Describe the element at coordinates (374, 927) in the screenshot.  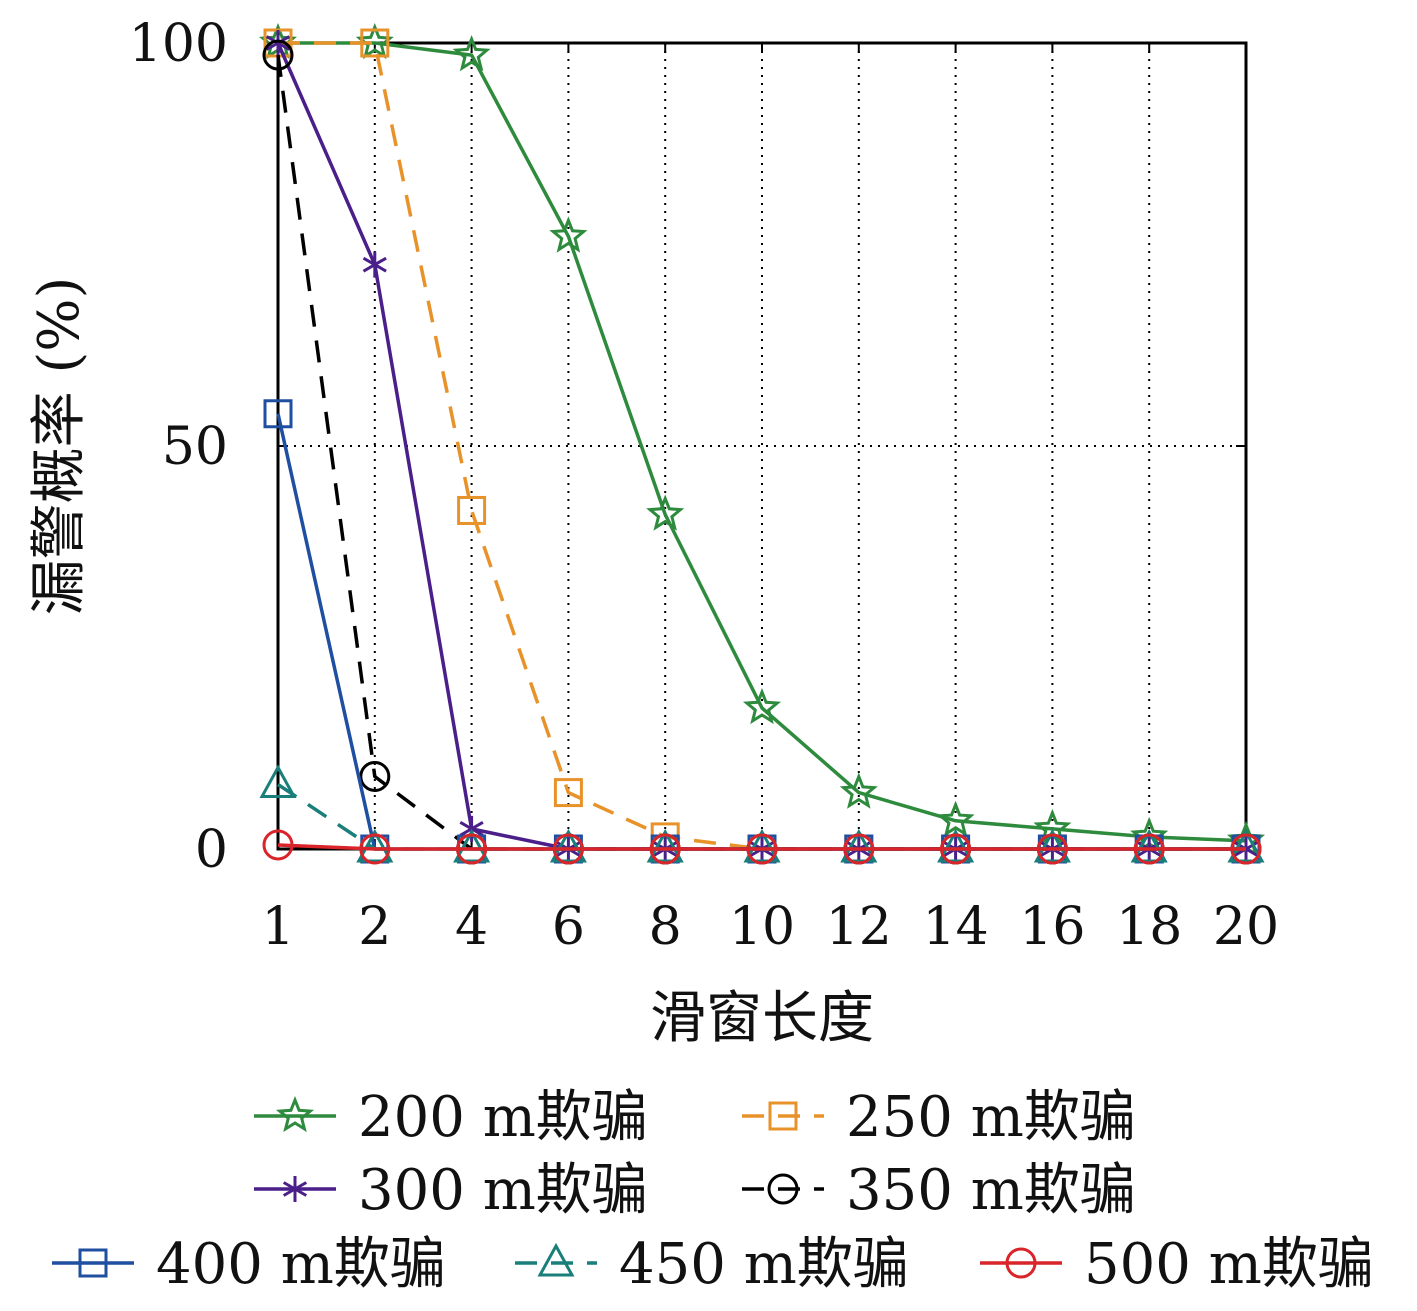
I see `x-tick-label: 2` at that location.